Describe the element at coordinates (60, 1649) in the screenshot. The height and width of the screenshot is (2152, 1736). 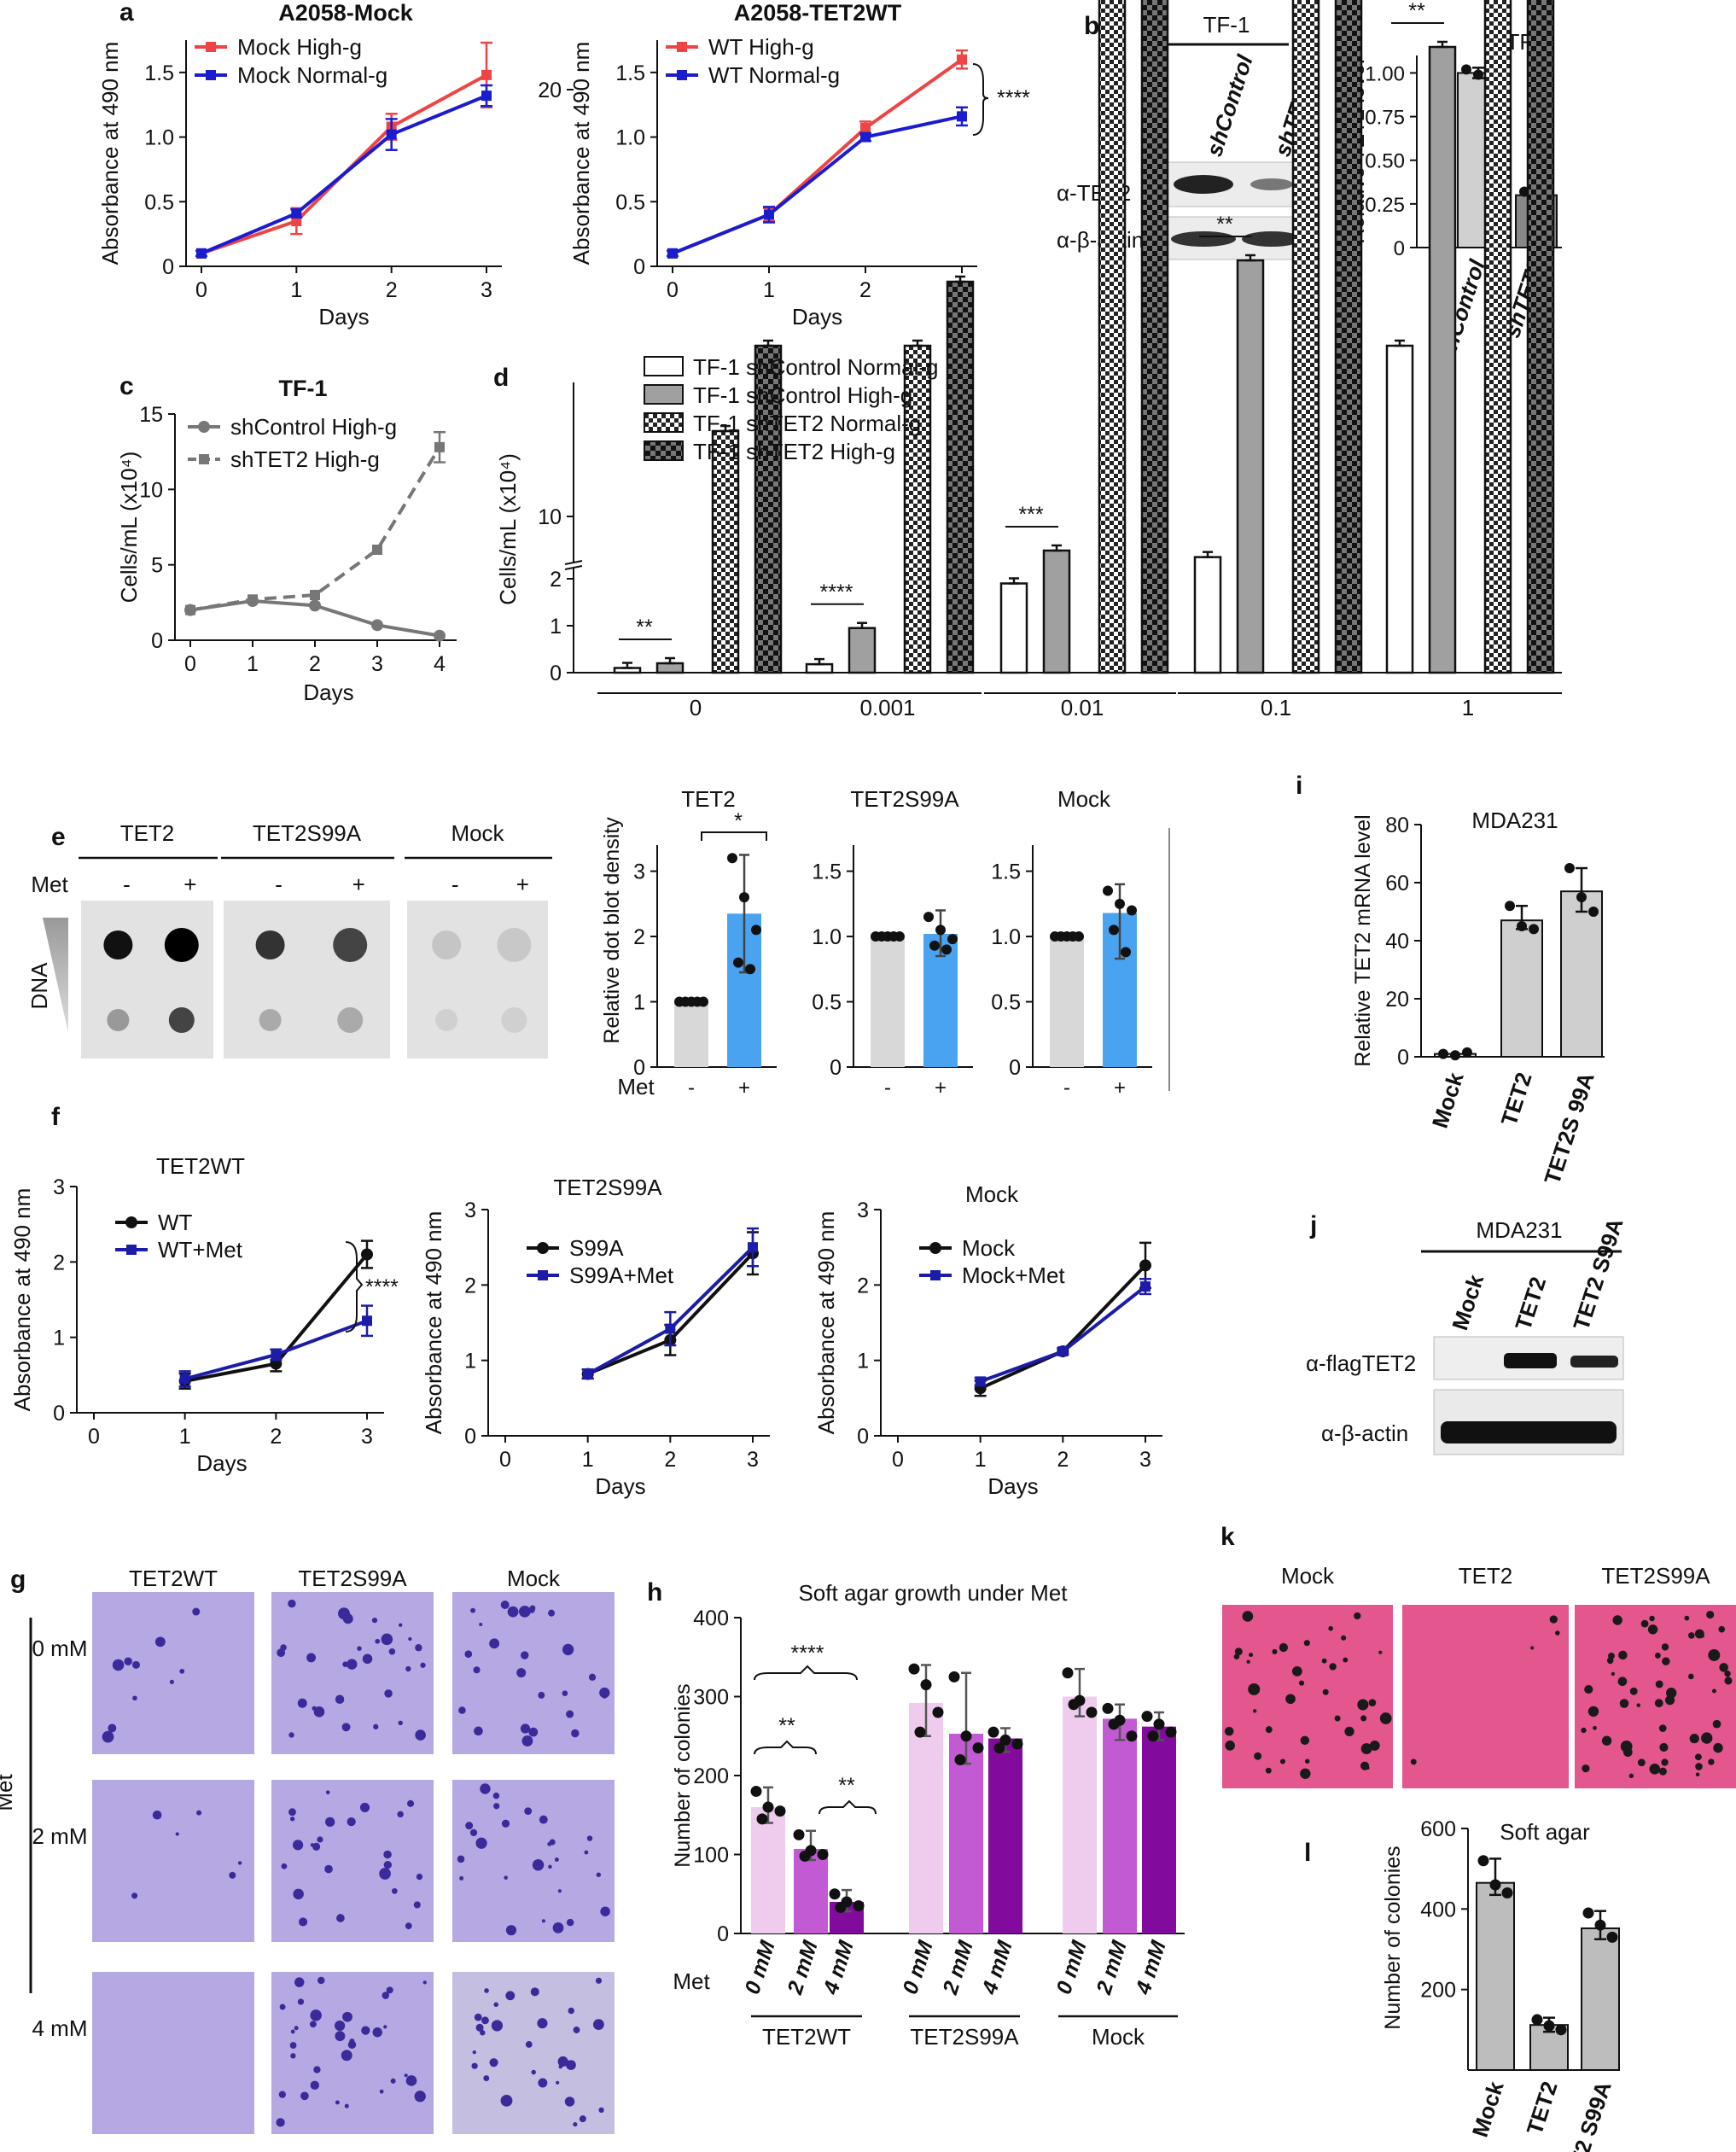
I see `plates-g-row-label: 0 mM` at that location.